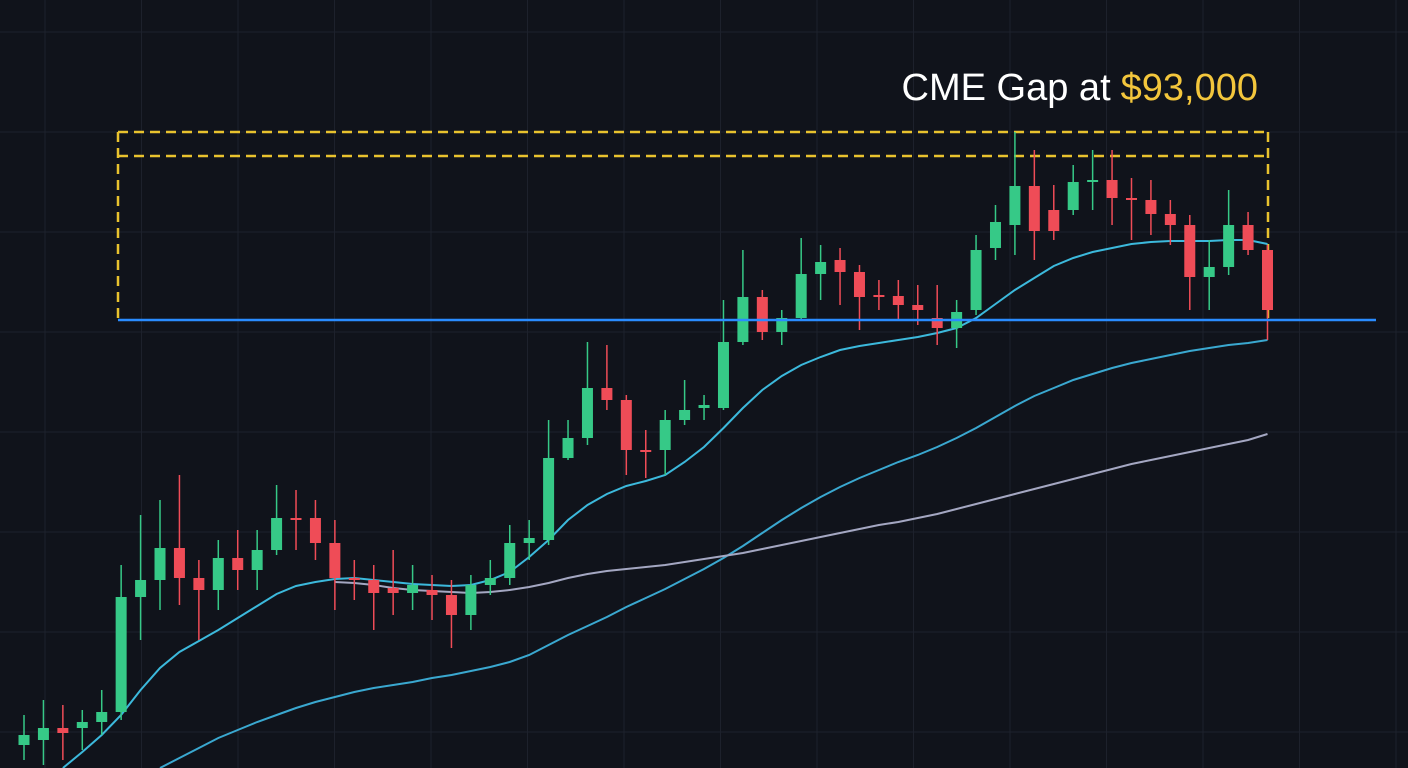 The width and height of the screenshot is (1408, 768). I want to click on annotation: CME Gap at $93,000, so click(1080, 88).